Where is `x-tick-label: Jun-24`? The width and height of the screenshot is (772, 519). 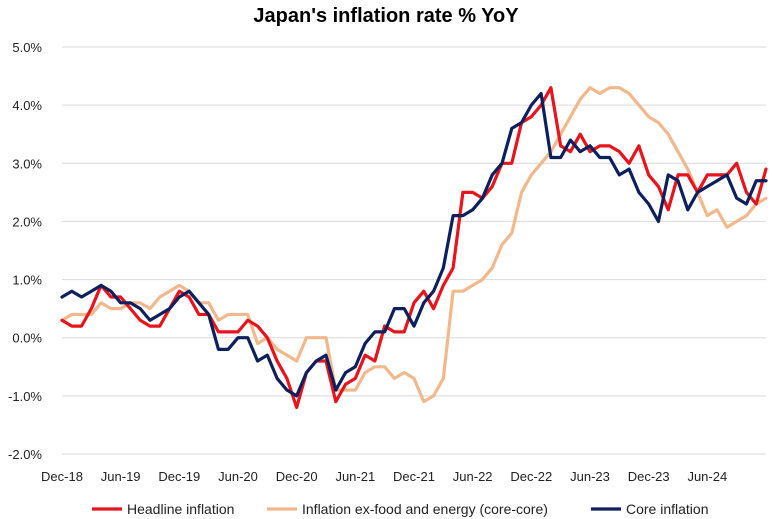 x-tick-label: Jun-24 is located at coordinates (707, 476).